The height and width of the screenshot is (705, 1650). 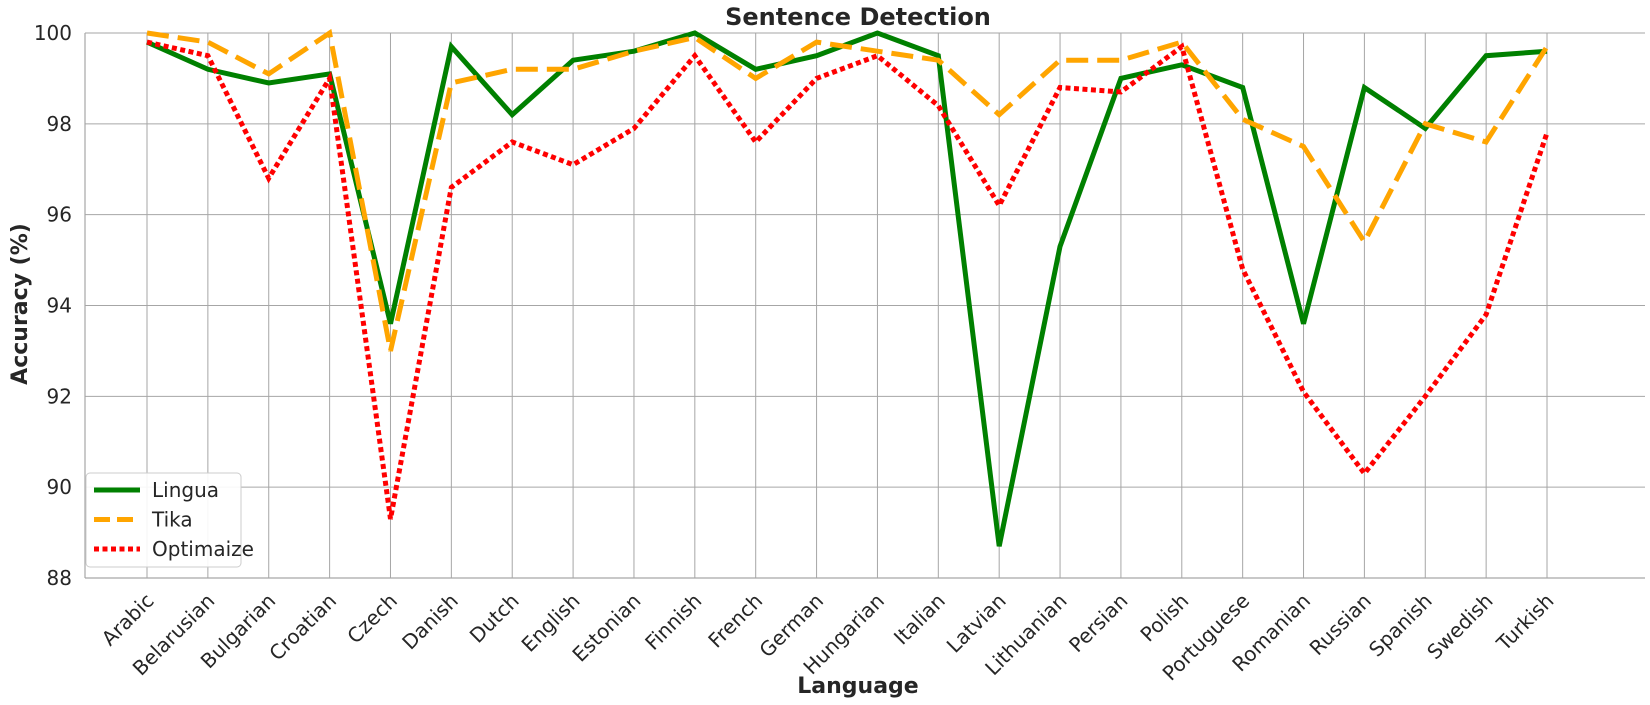 I want to click on legend: Lingua Tika Optimaize, so click(x=169, y=520).